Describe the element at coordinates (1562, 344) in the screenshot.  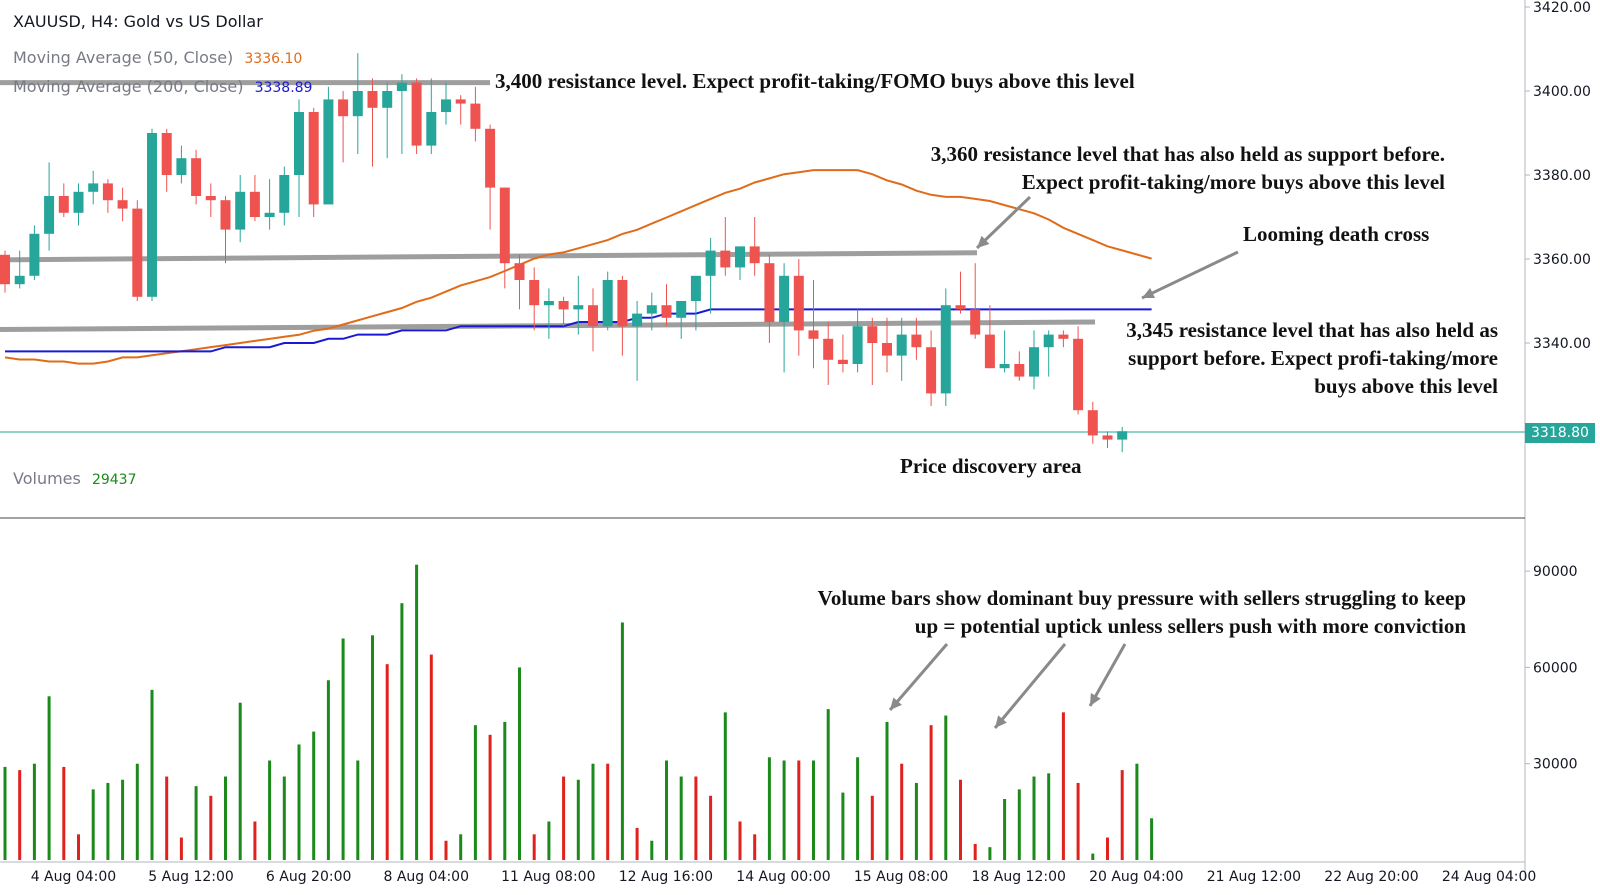
I see `price-tick-label: 3340.00` at that location.